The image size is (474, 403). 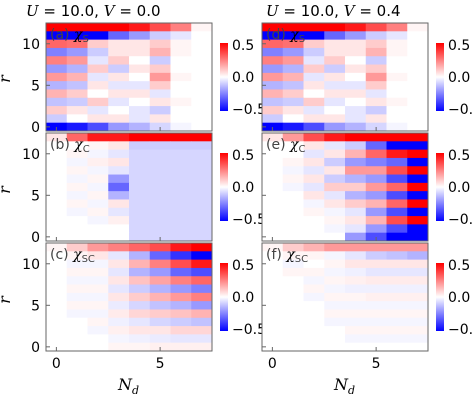 I want to click on panel-d: (d) χS 0.5 0.0 −0.5, so click(x=367, y=77).